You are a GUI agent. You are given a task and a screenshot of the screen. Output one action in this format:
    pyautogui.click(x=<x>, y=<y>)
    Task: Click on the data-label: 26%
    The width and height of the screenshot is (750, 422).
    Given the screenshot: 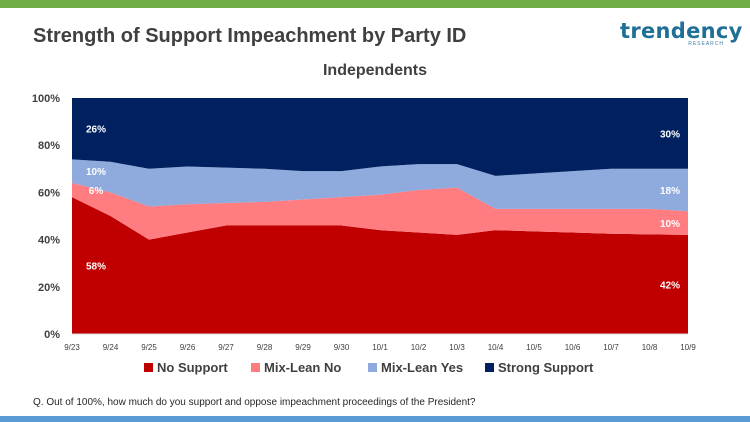 What is the action you would take?
    pyautogui.click(x=96, y=130)
    